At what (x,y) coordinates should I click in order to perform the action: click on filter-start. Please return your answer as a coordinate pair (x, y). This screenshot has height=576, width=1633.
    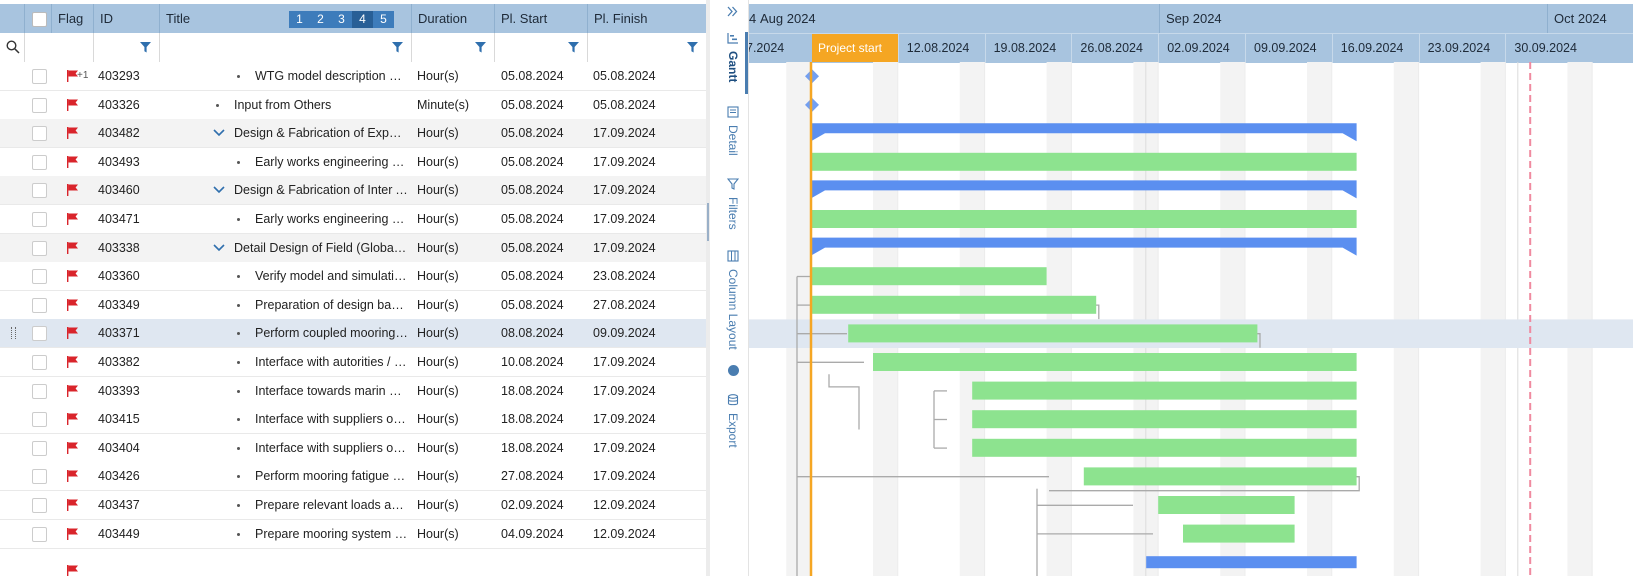
    Looking at the image, I should click on (541, 47).